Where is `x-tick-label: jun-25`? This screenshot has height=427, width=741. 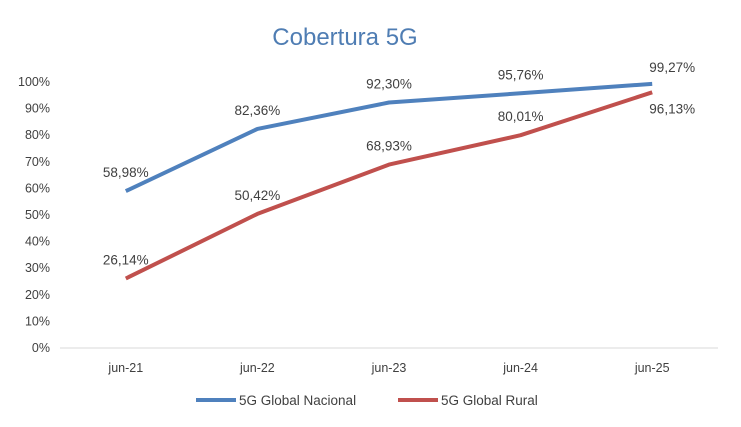 x-tick-label: jun-25 is located at coordinates (652, 368).